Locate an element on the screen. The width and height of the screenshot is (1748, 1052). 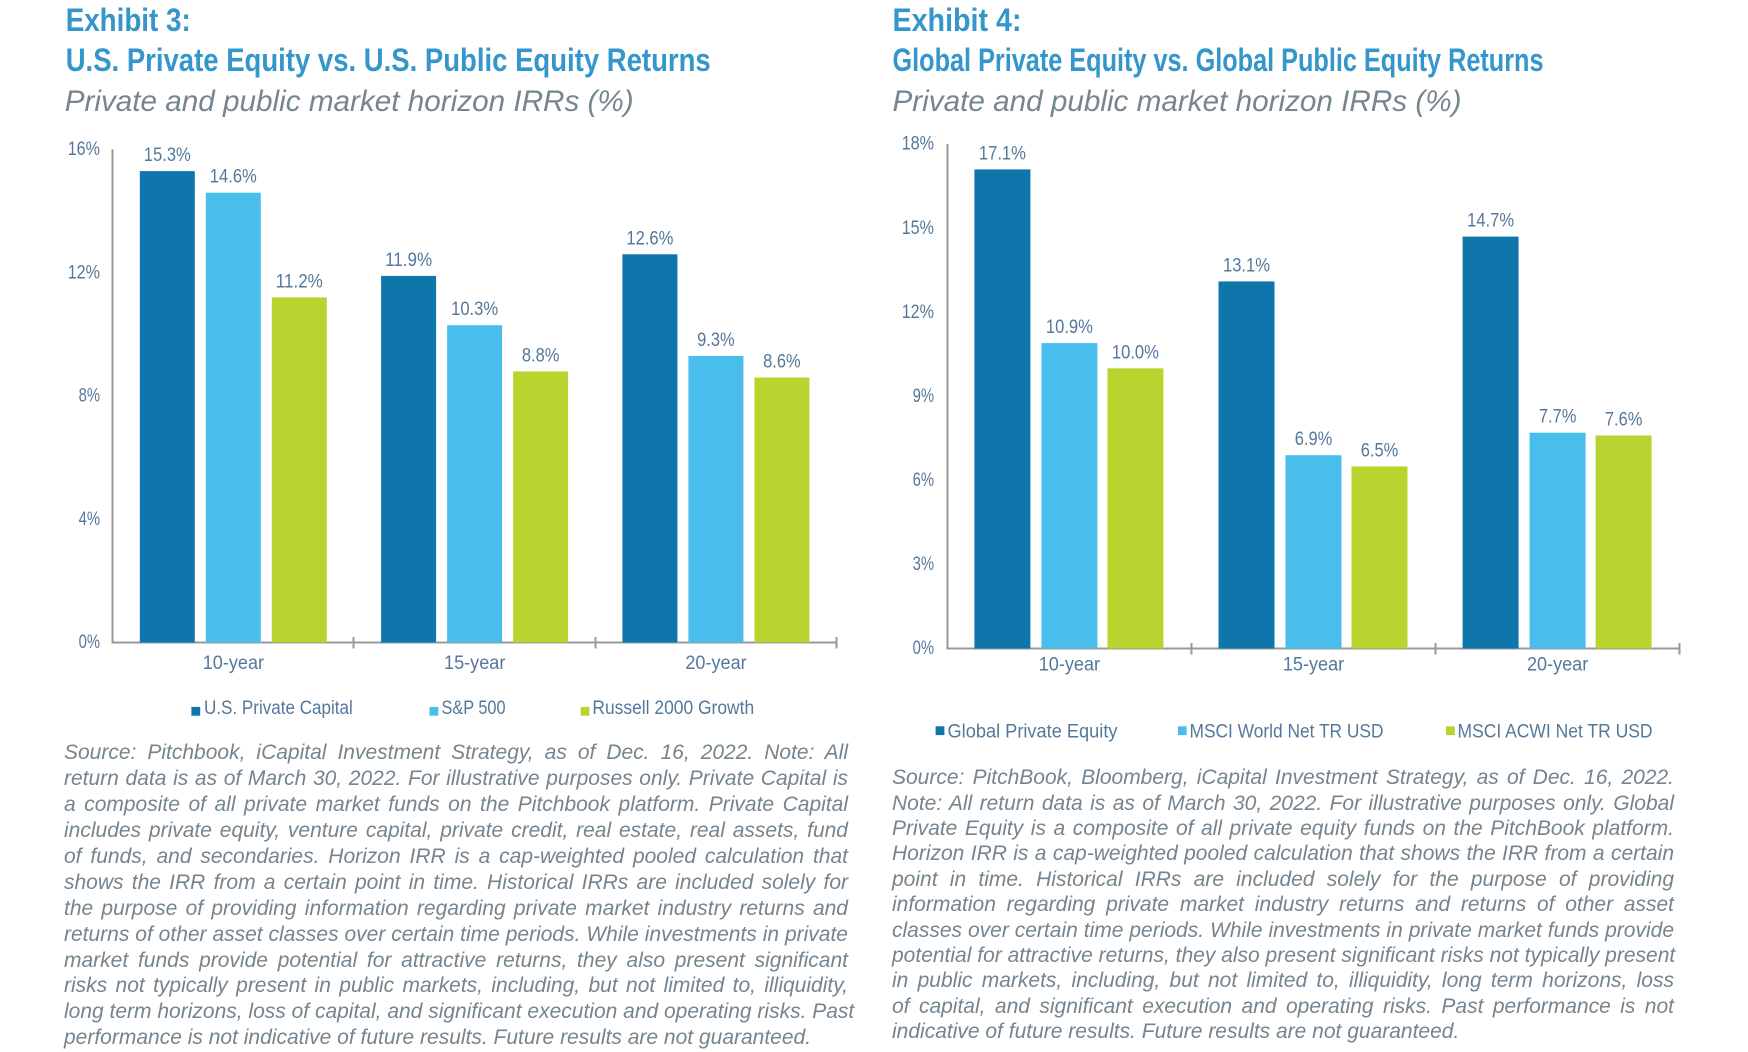
svg-text: 9% is located at coordinates (923, 396).